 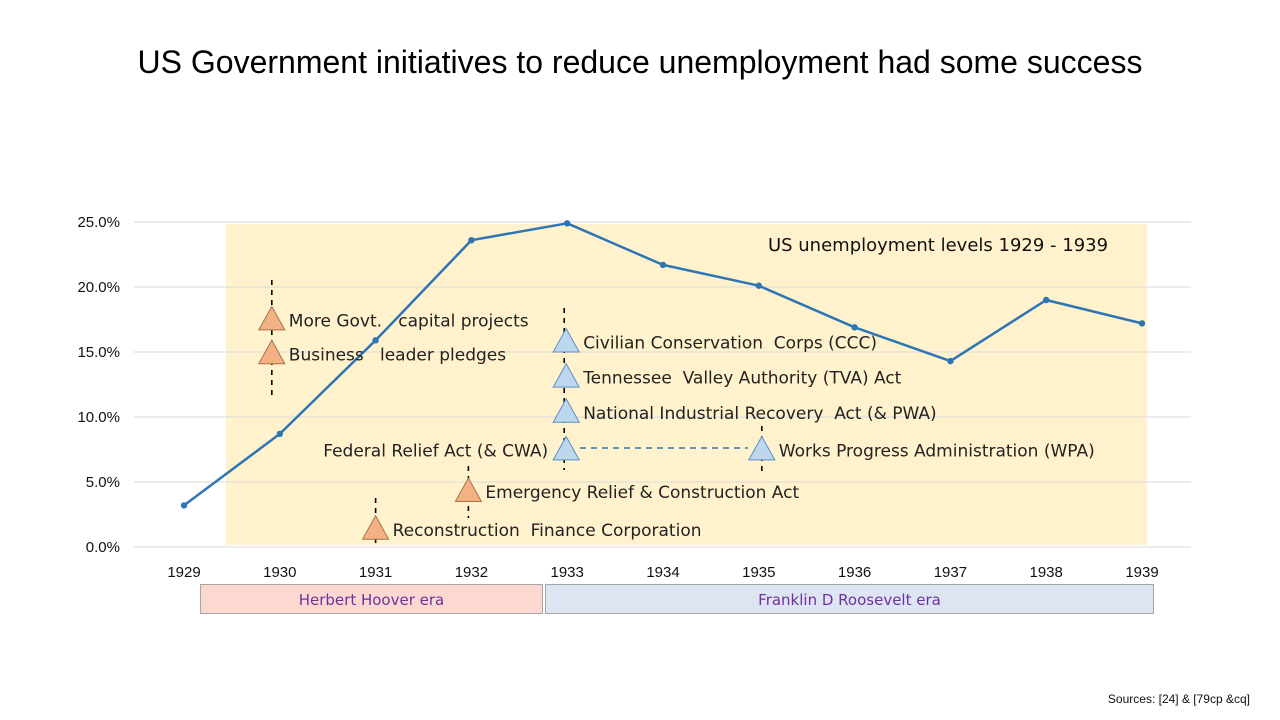 What do you see at coordinates (950, 572) in the screenshot?
I see `x-tick-label: 1937` at bounding box center [950, 572].